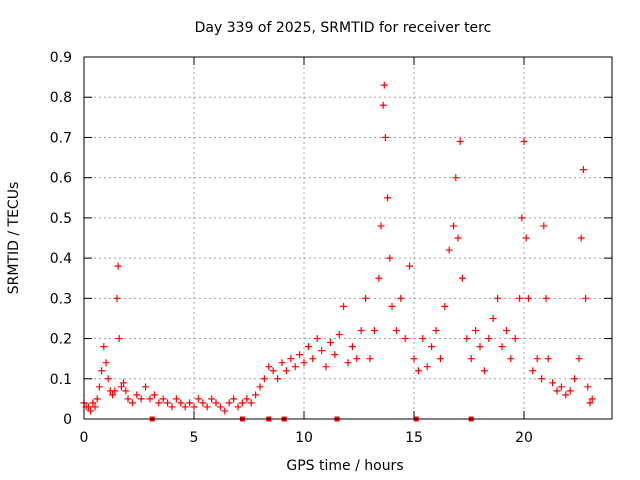  Describe the element at coordinates (61, 98) in the screenshot. I see `y-tick-label: 0.8` at that location.